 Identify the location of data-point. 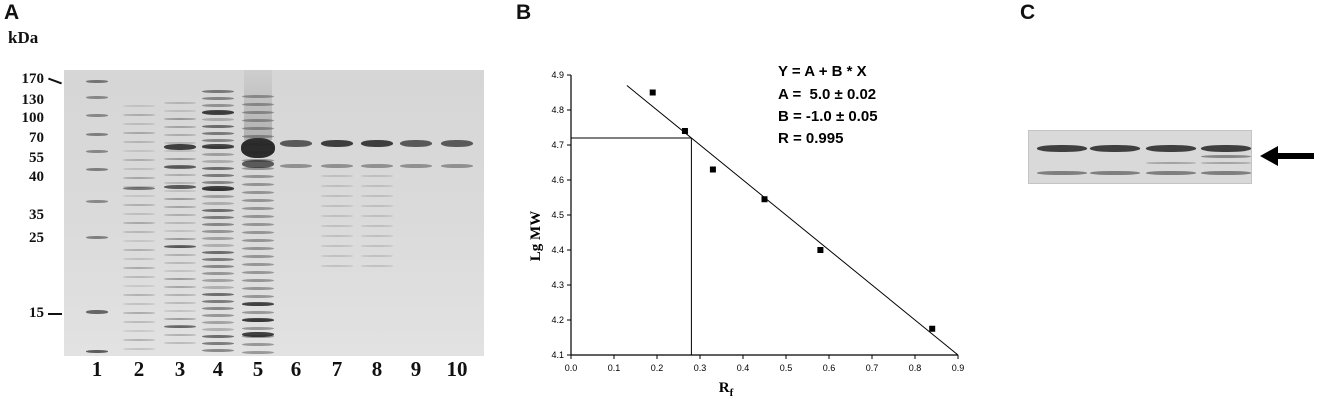
(712, 169).